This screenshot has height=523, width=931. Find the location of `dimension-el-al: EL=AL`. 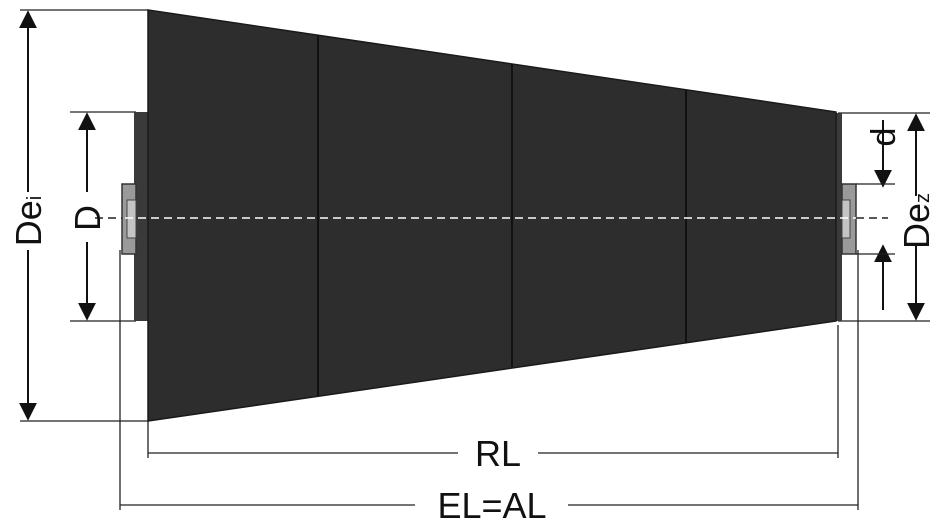

dimension-el-al: EL=AL is located at coordinates (489, 504).